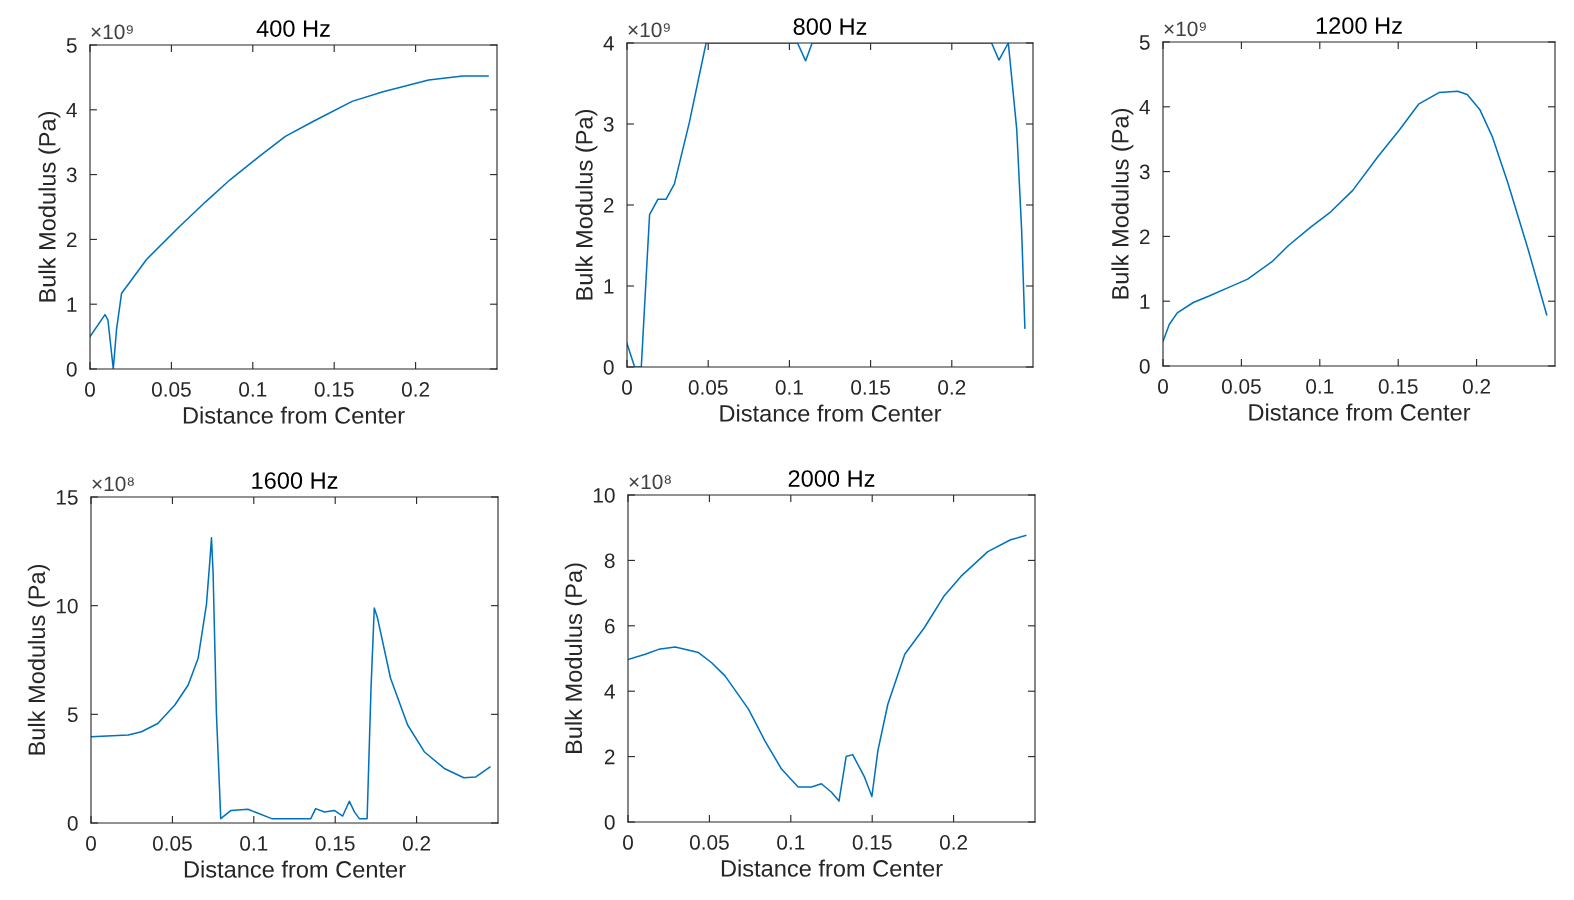  What do you see at coordinates (1359, 25) in the screenshot?
I see `chart-title: 1200 Hz` at bounding box center [1359, 25].